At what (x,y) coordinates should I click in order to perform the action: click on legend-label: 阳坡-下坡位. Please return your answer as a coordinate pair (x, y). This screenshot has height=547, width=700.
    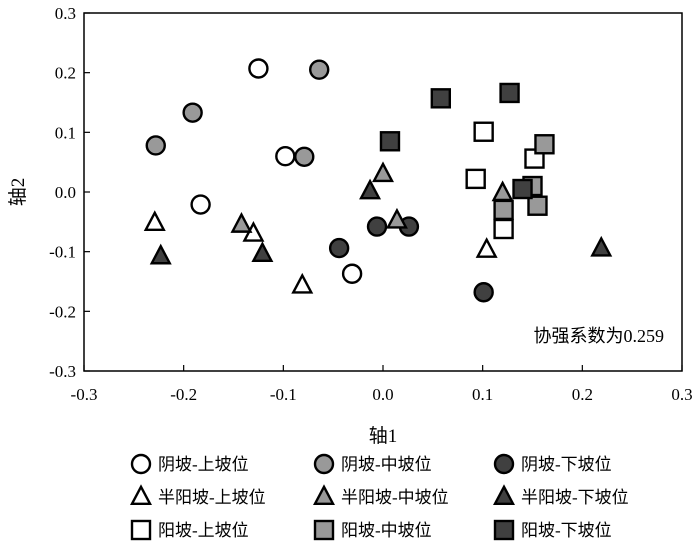
    Looking at the image, I should click on (566, 530).